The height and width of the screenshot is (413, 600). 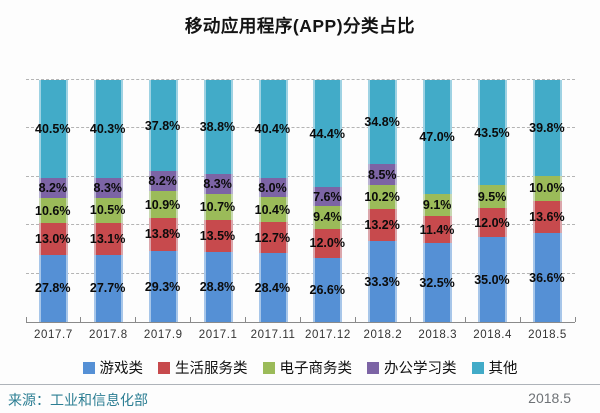 I want to click on legend-item-office-study: 办公学习类, so click(x=412, y=367).